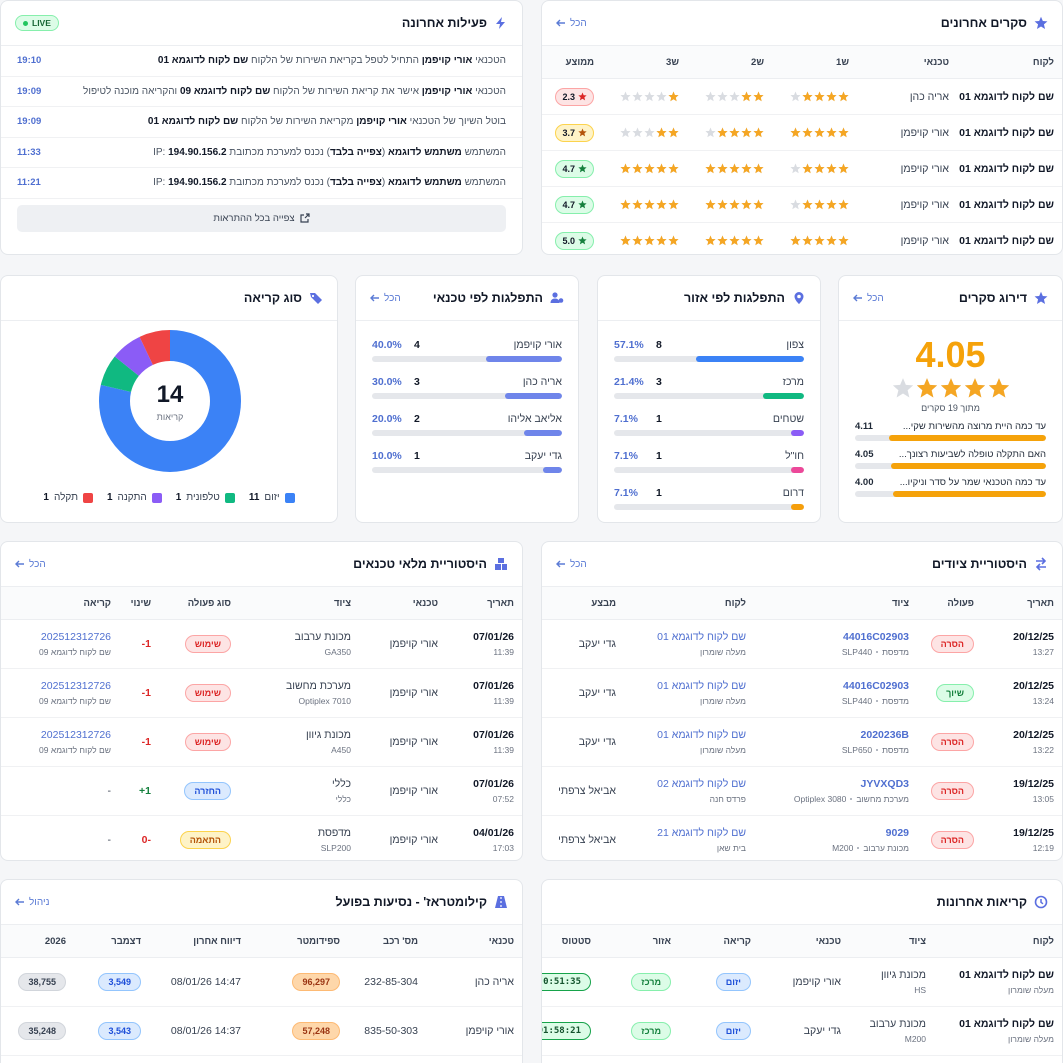  I want to click on badge-star, so click(582, 240).